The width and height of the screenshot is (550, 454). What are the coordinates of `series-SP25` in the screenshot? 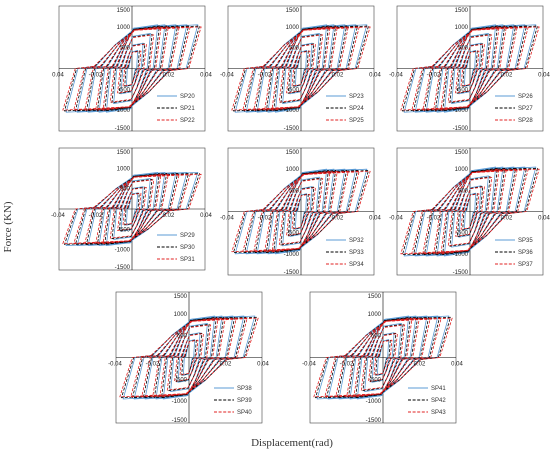 It's located at (301, 68).